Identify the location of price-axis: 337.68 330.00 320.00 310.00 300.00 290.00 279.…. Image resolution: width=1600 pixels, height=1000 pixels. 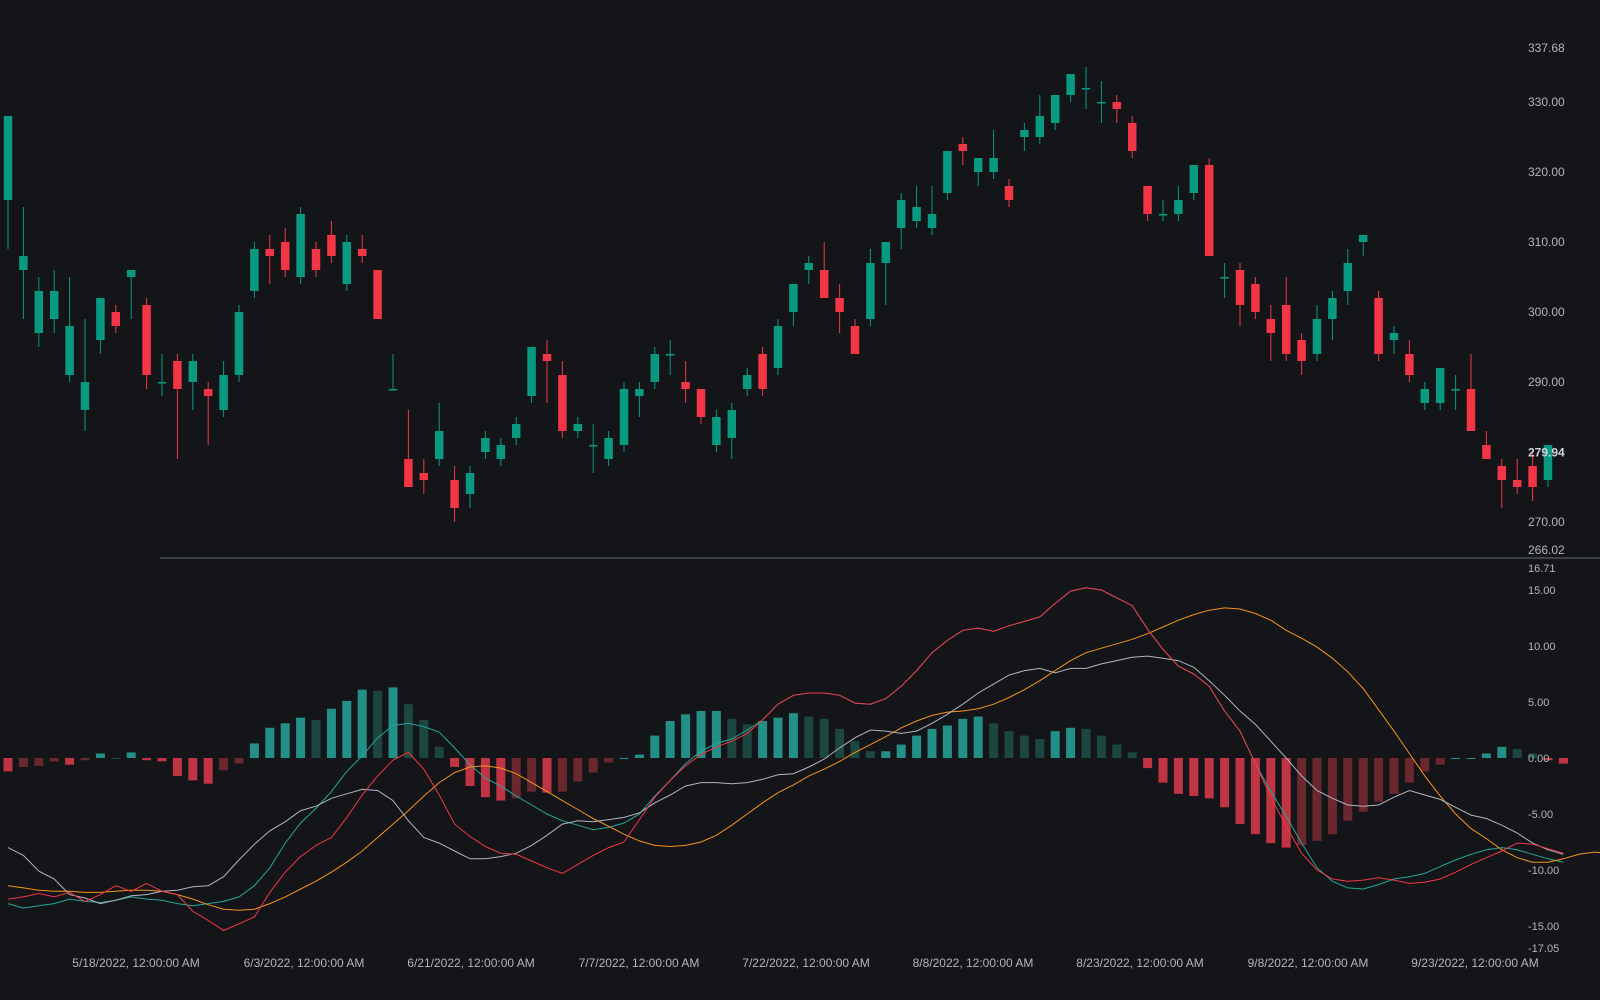
(1546, 299).